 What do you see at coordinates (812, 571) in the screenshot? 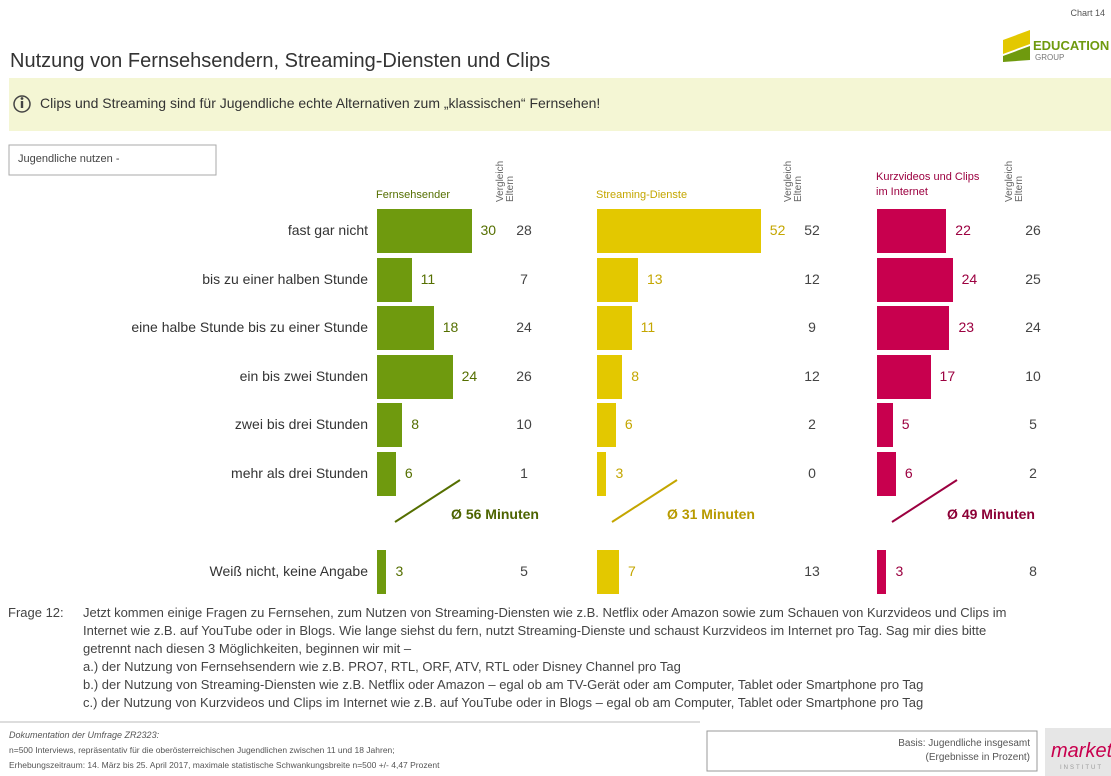
I see `compare-value: 13` at bounding box center [812, 571].